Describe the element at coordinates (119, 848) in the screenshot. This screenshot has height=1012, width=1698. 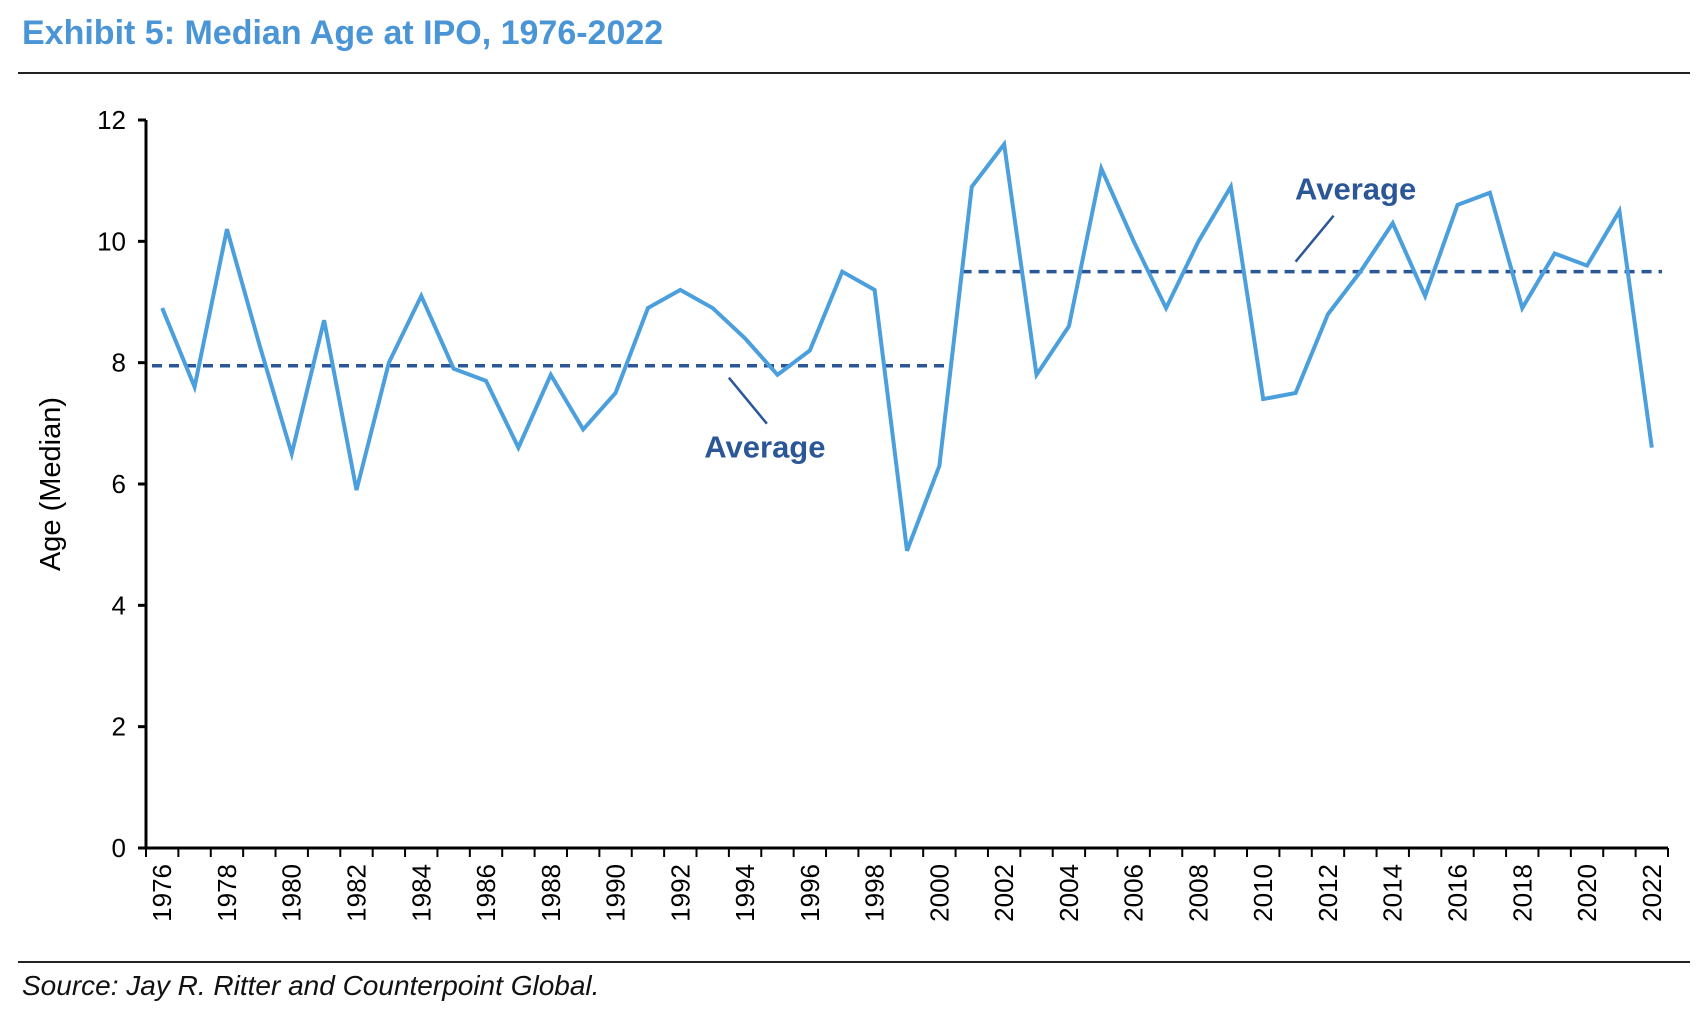
I see `y-tick-label: 0` at that location.